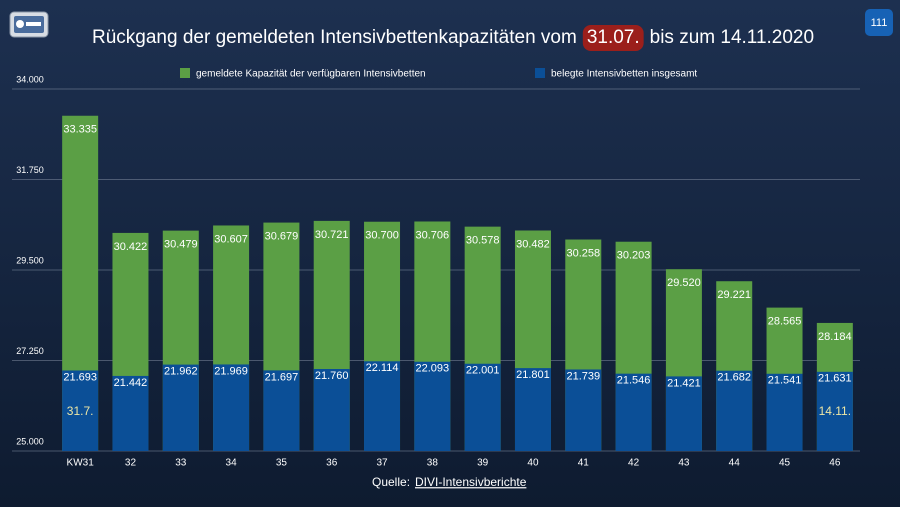 The image size is (900, 507). Describe the element at coordinates (785, 381) in the screenshot. I see `value-label: 21.541` at that location.